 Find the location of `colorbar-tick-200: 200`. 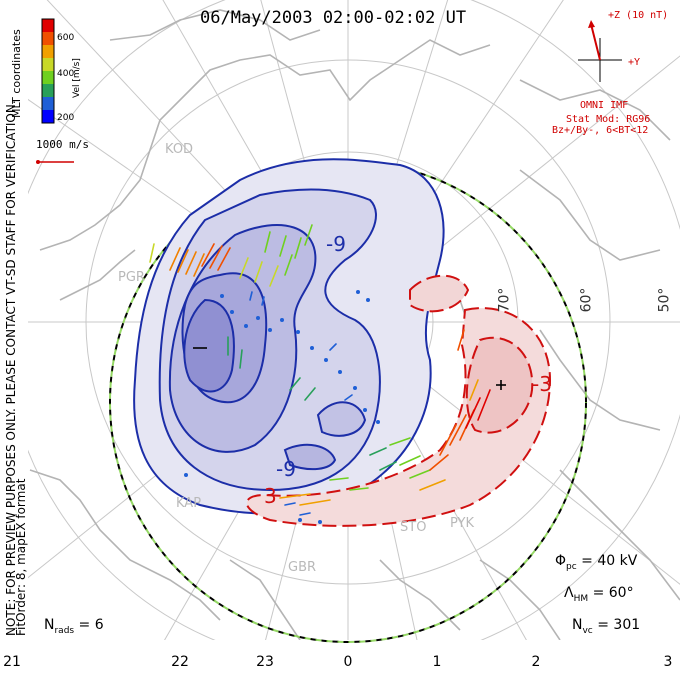

colorbar-tick-200: 200 is located at coordinates (66, 118).